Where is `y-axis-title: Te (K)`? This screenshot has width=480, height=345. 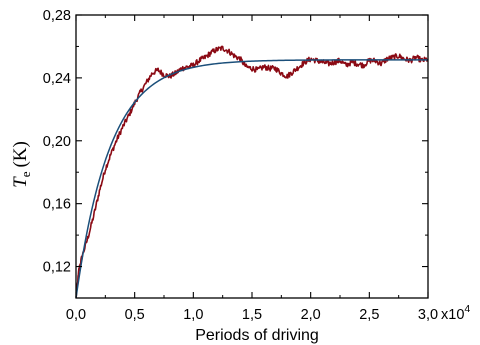 y-axis-title: Te (K) is located at coordinates (21, 164).